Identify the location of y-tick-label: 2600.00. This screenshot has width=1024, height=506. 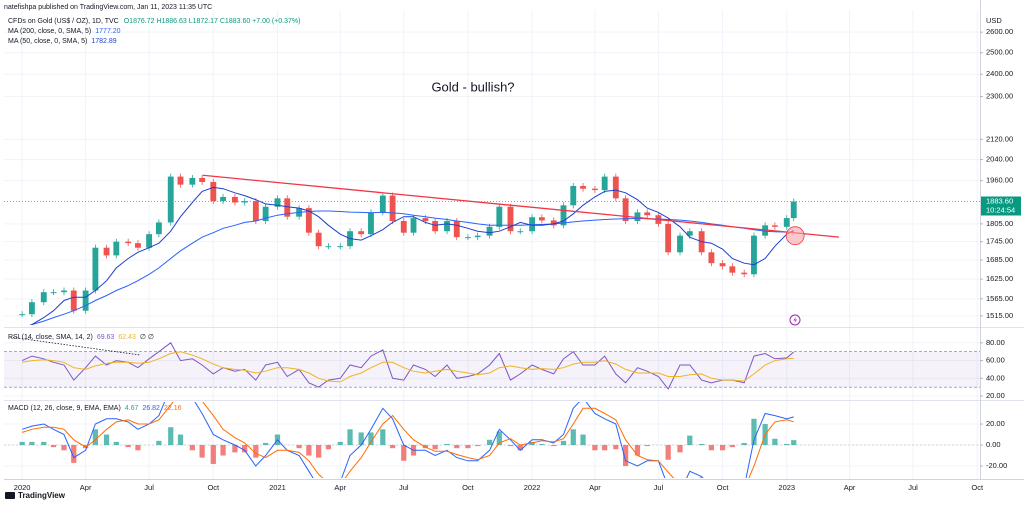
(999, 31).